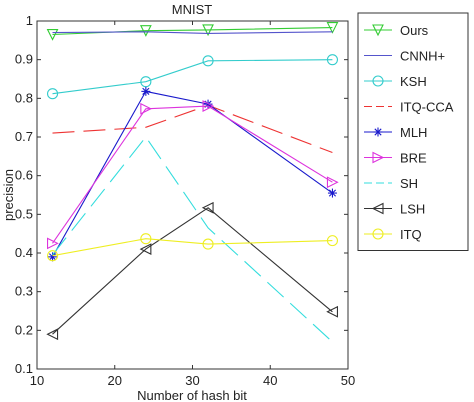 The image size is (474, 402). What do you see at coordinates (37, 380) in the screenshot?
I see `x-tick-label: 10` at bounding box center [37, 380].